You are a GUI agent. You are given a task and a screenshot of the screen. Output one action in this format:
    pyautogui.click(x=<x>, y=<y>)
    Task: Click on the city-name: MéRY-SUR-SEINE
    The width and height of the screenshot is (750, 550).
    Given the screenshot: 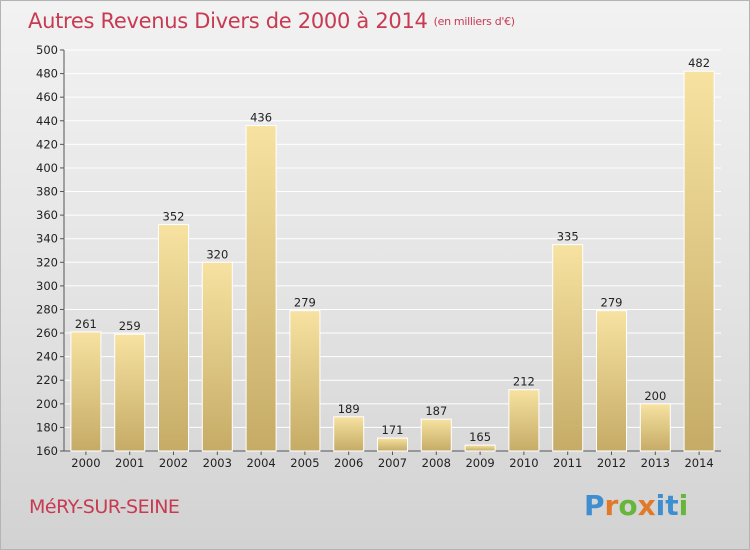 What is the action you would take?
    pyautogui.click(x=104, y=507)
    